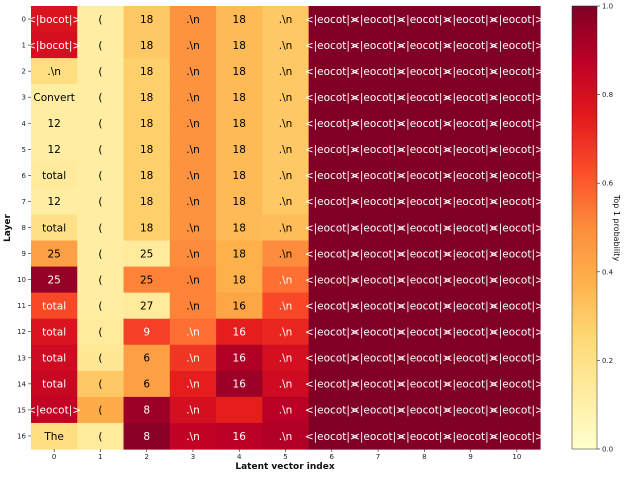 This screenshot has width=624, height=477. What do you see at coordinates (24, 46) in the screenshot?
I see `y-tick-label: 1` at bounding box center [24, 46].